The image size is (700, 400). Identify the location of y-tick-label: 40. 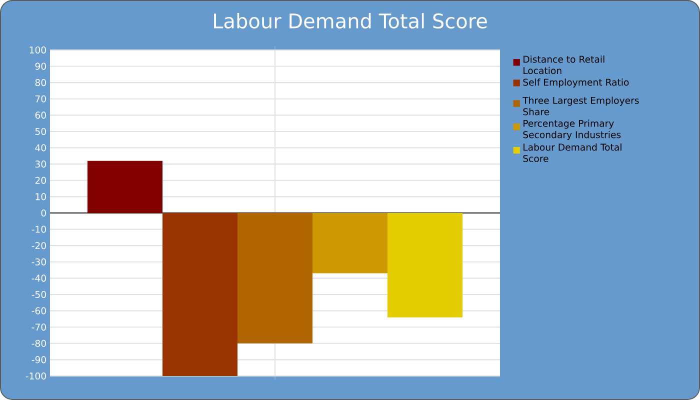
(40, 148).